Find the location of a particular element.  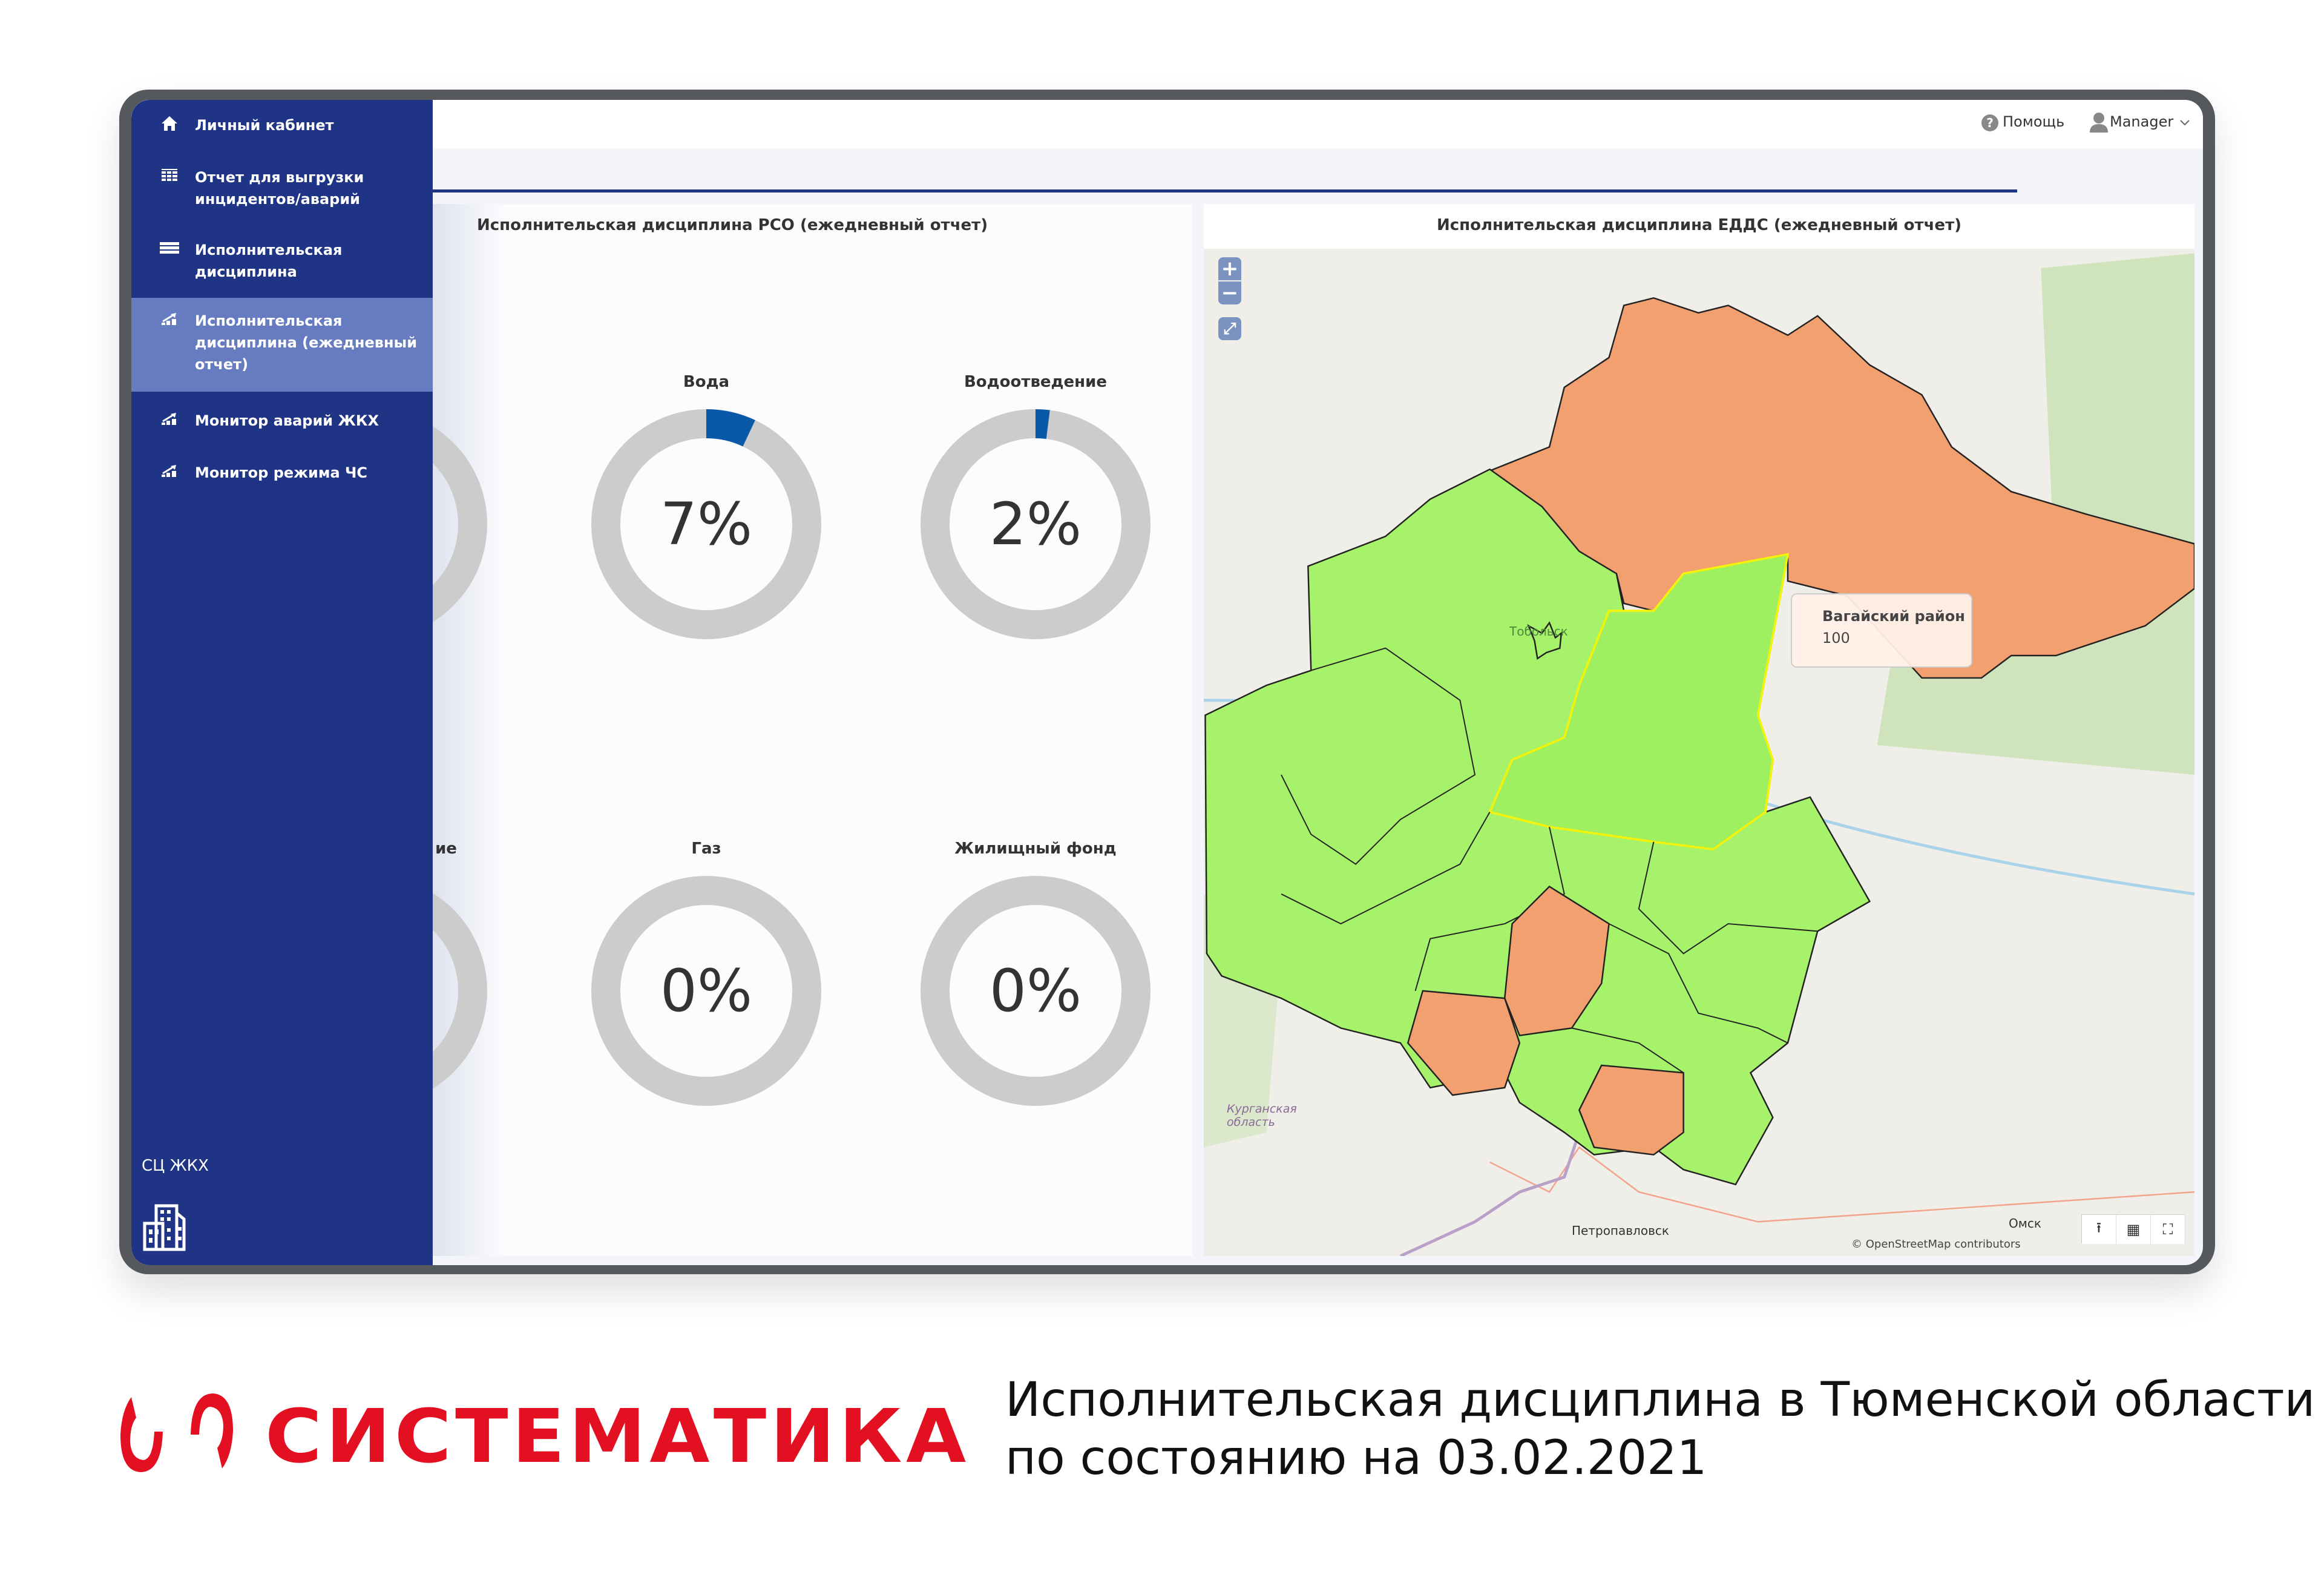

sidebar-item-discipline: Исполнительская дисциплина is located at coordinates (282, 263).